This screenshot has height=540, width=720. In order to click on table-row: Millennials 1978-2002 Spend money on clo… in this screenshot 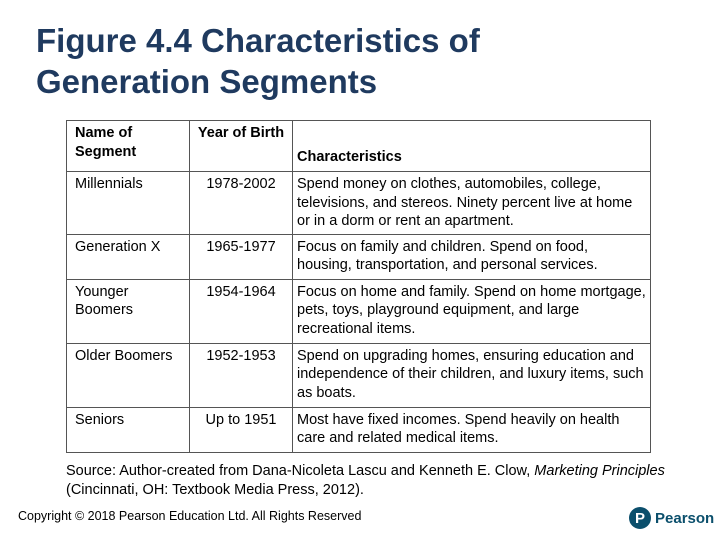, I will do `click(358, 203)`.